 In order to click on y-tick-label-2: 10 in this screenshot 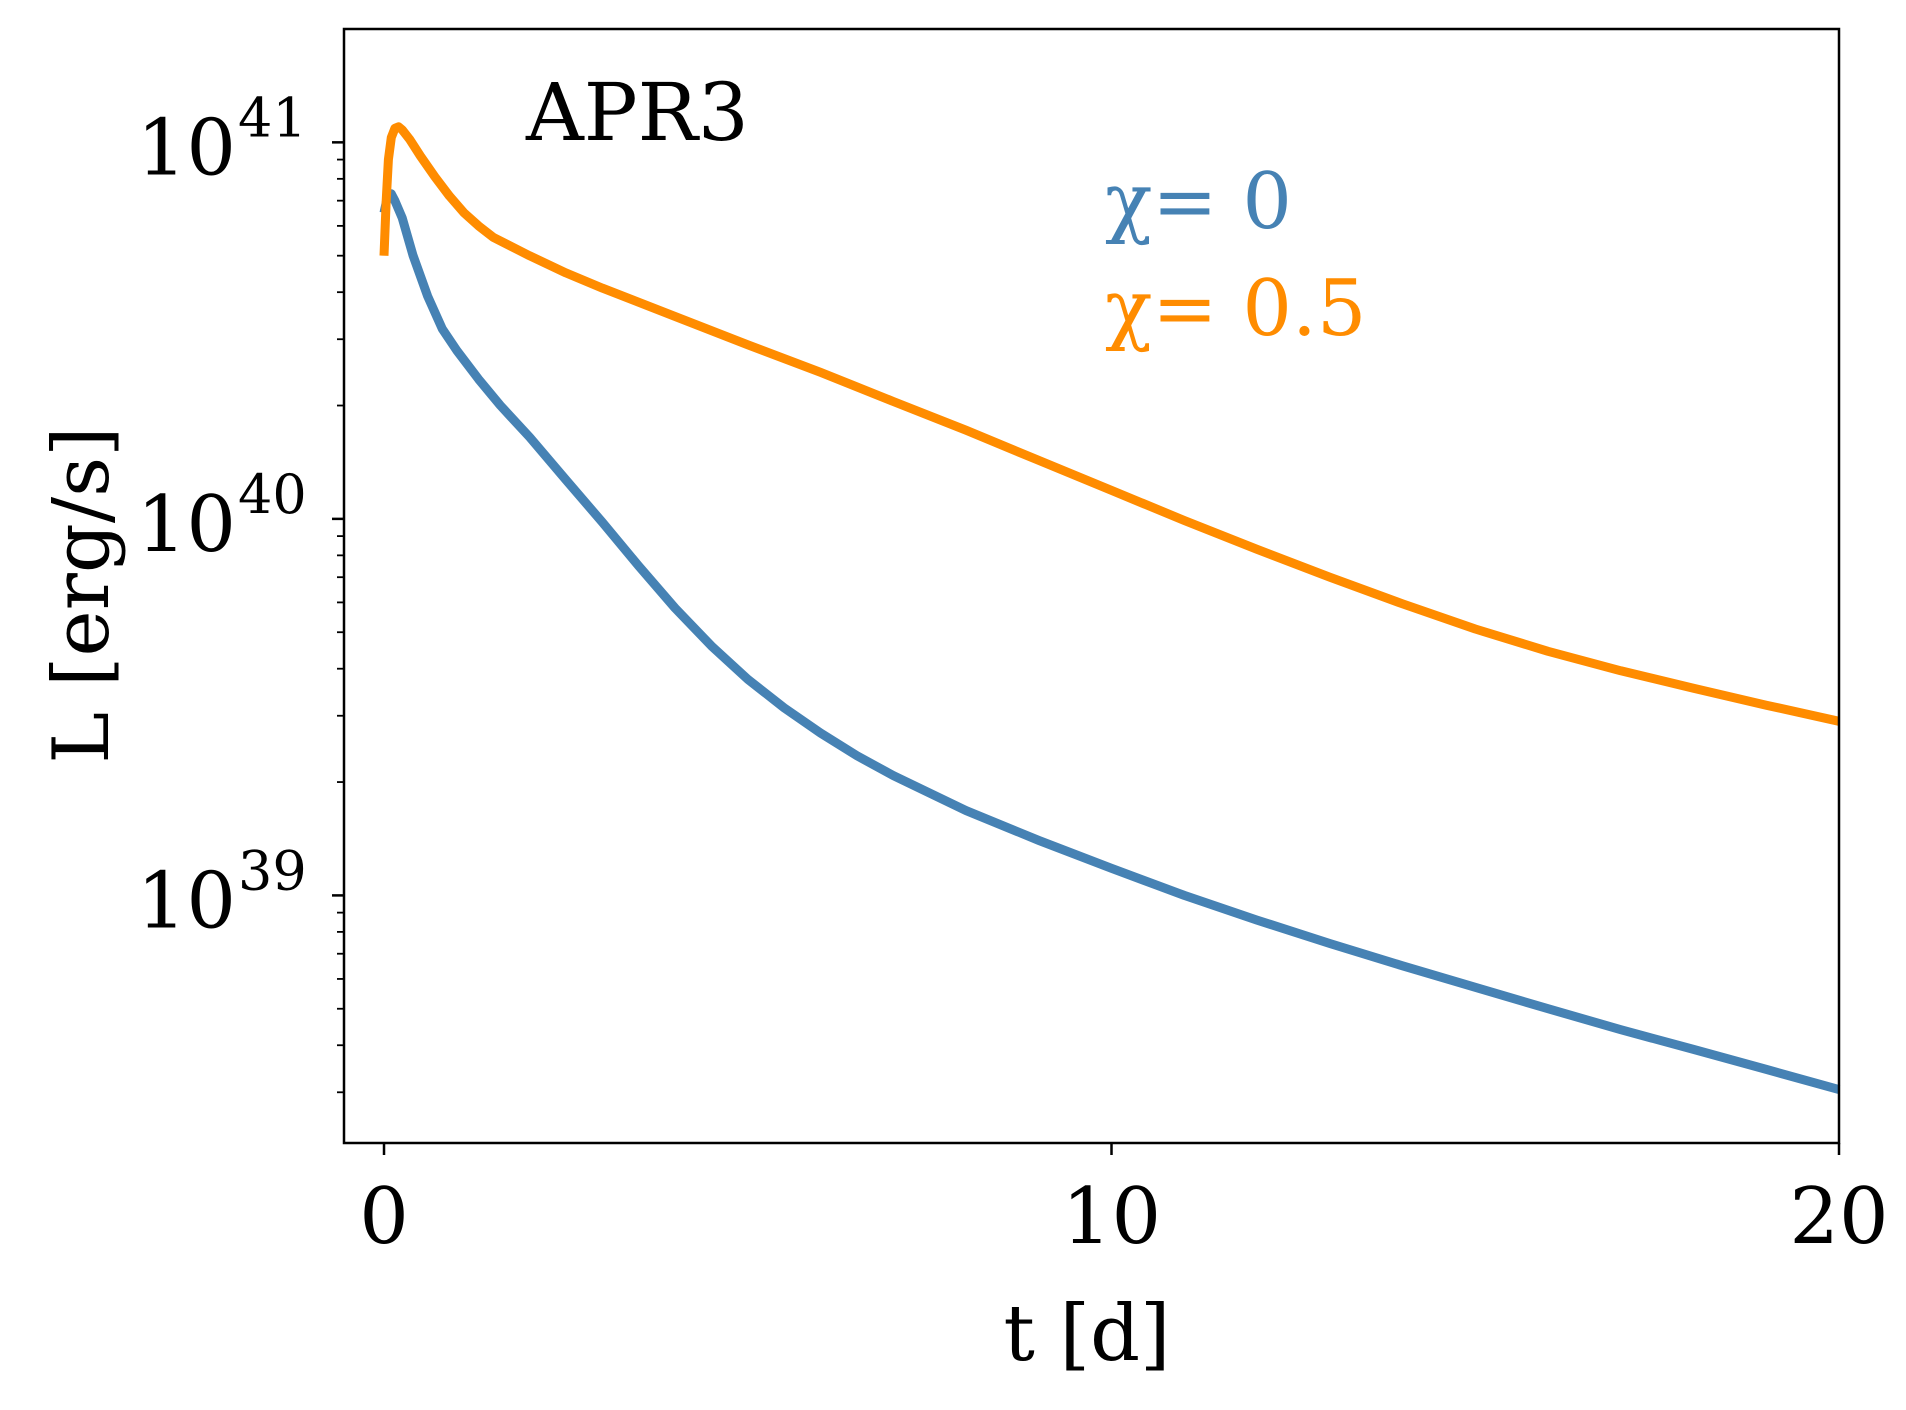, I will do `click(186, 148)`.